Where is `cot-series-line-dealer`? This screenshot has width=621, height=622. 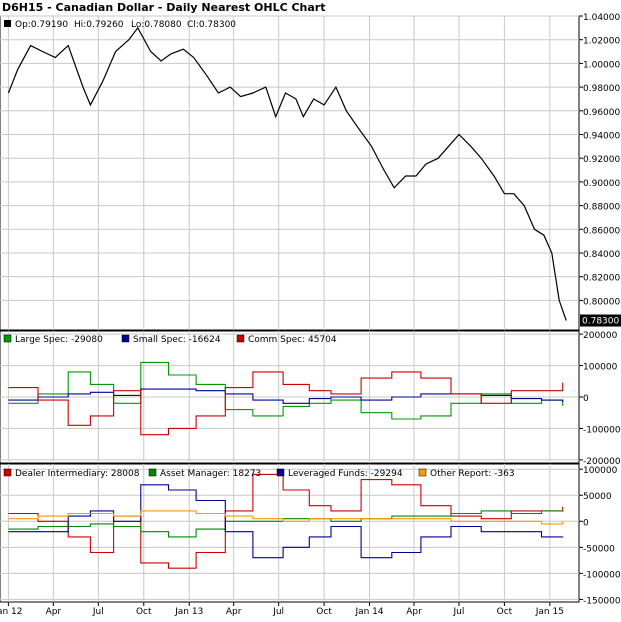 cot-series-line-dealer is located at coordinates (286, 521).